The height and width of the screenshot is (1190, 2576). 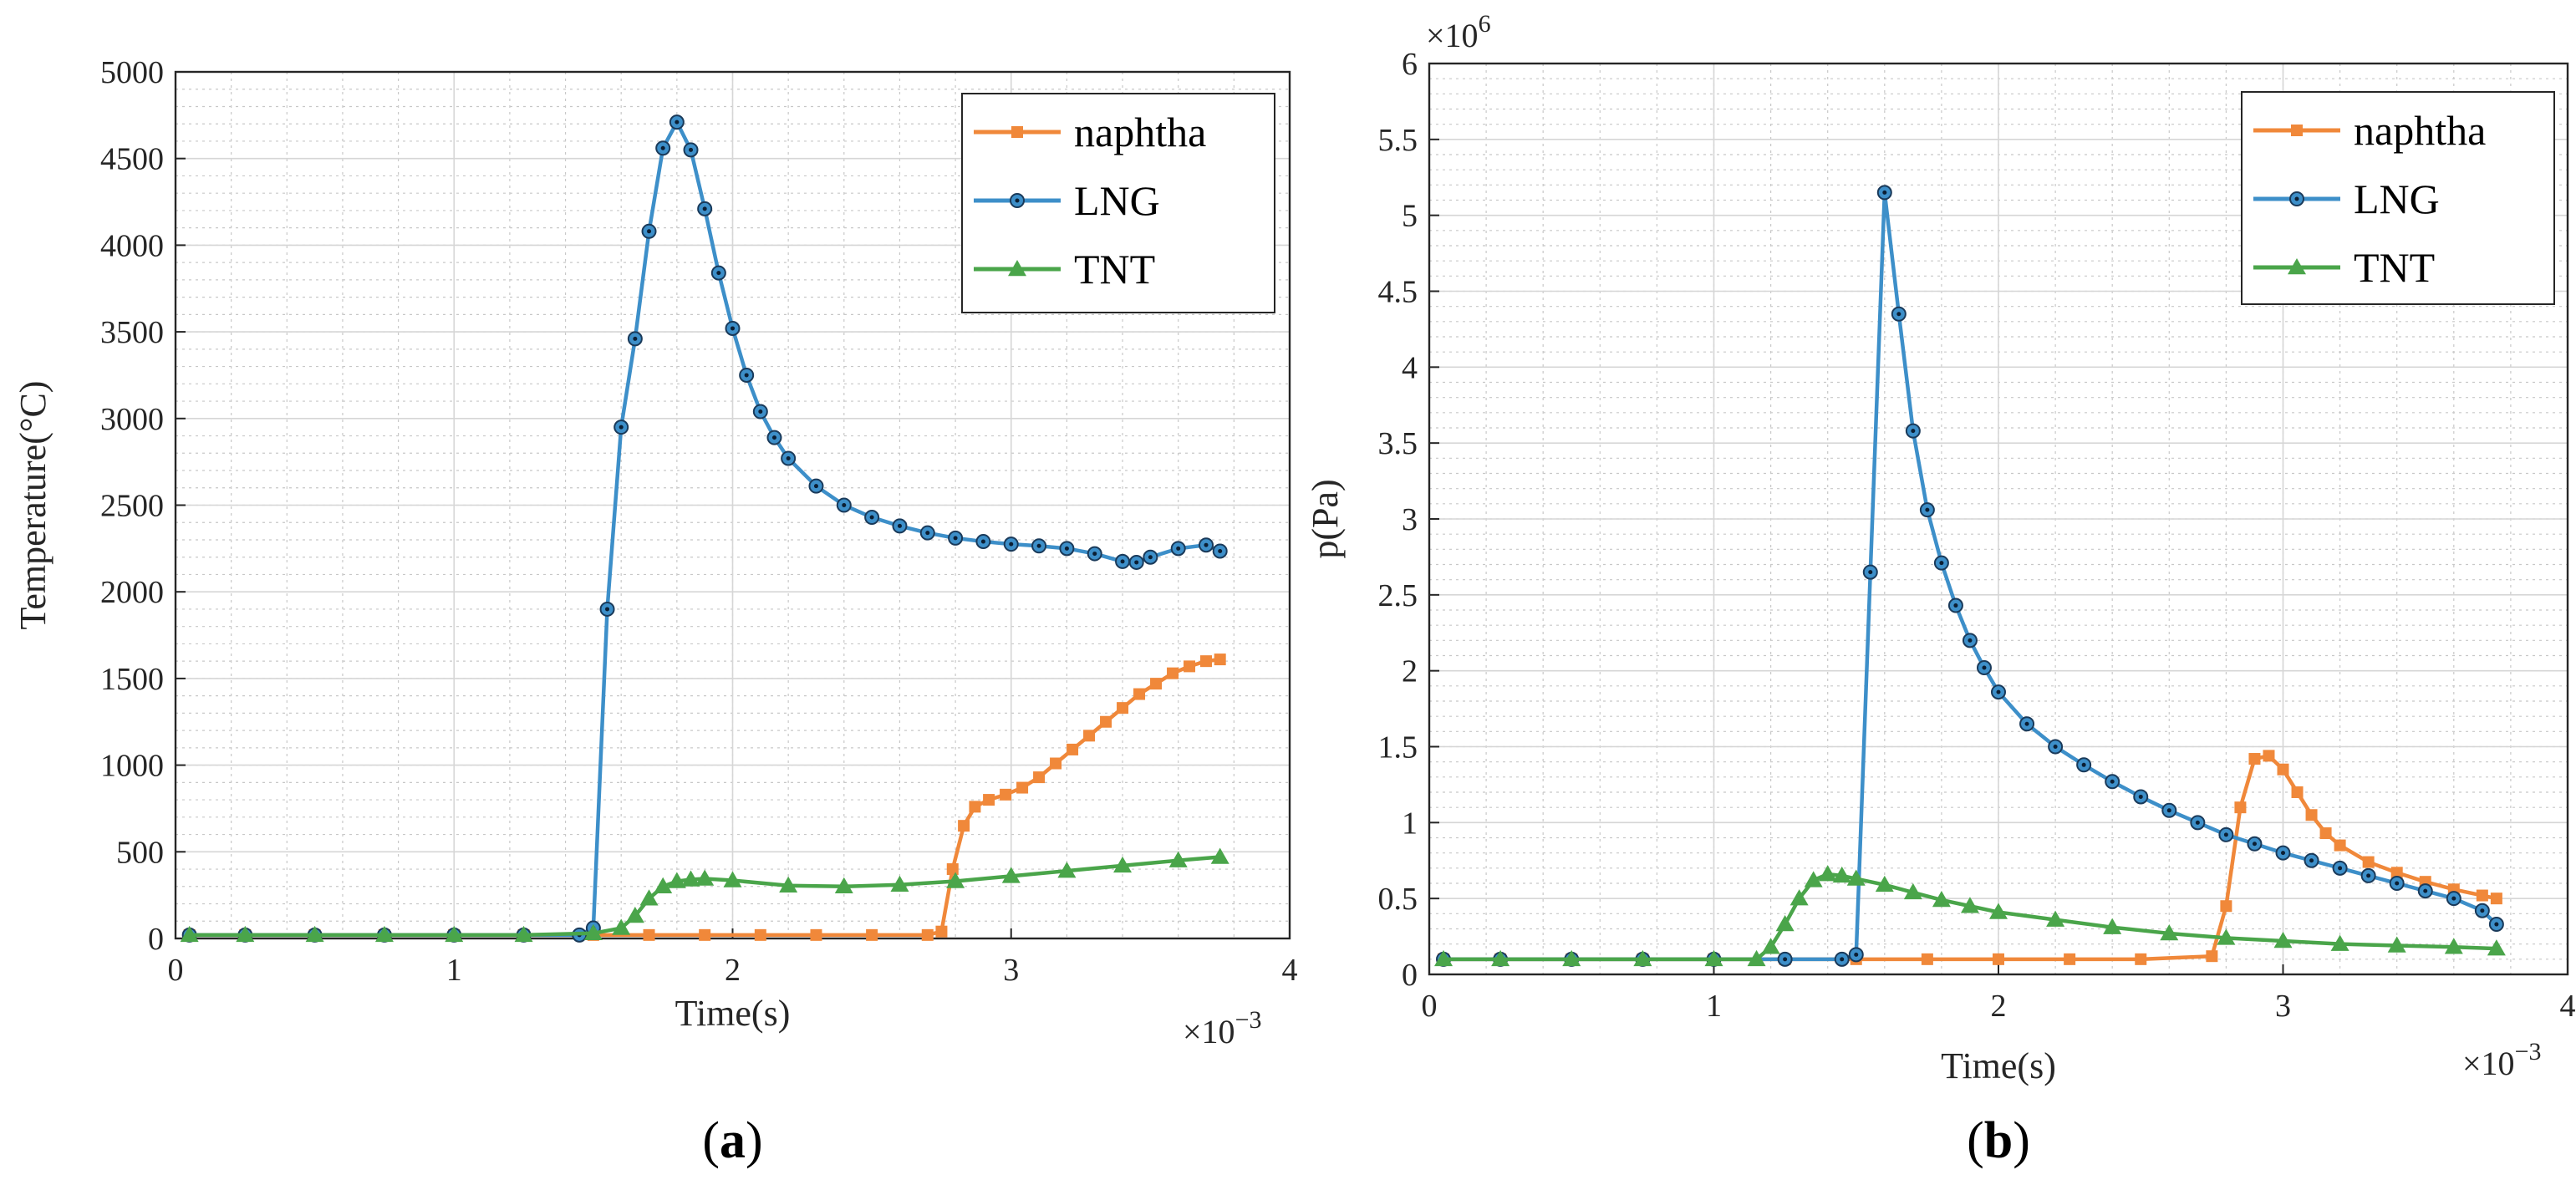 I want to click on x-tick-label: 3, so click(x=1011, y=970).